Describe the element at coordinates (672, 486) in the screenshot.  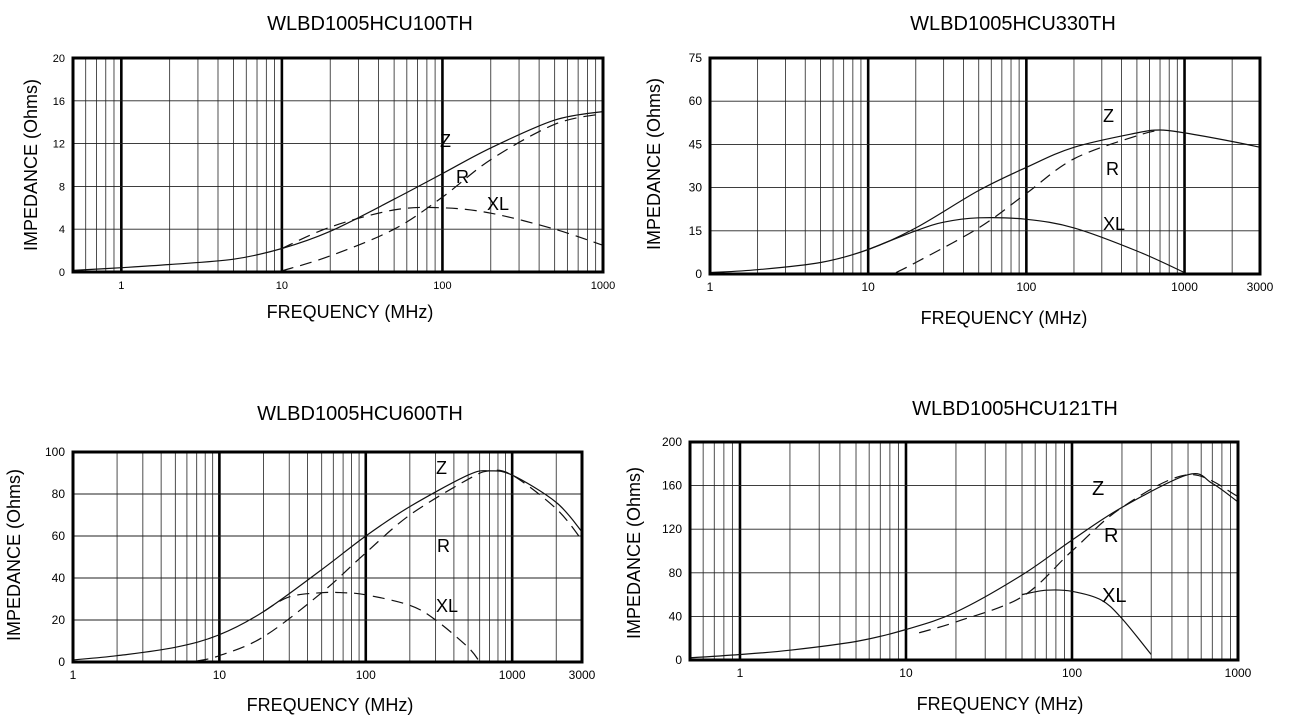
I see `y-tick-label: 160` at that location.